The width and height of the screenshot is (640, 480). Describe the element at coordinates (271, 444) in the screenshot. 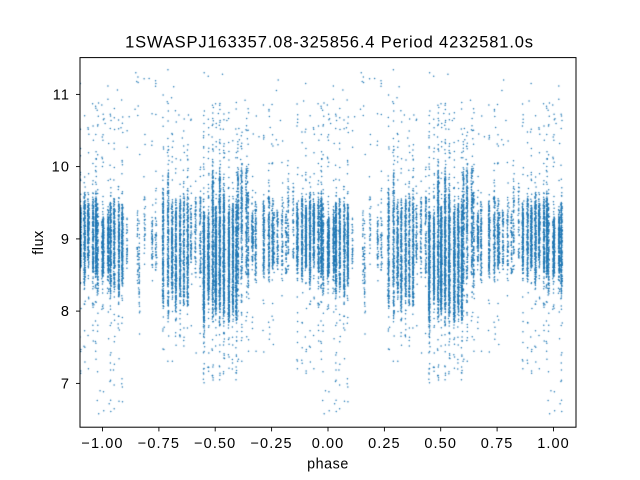

I see `svg-text: −0.25` at that location.